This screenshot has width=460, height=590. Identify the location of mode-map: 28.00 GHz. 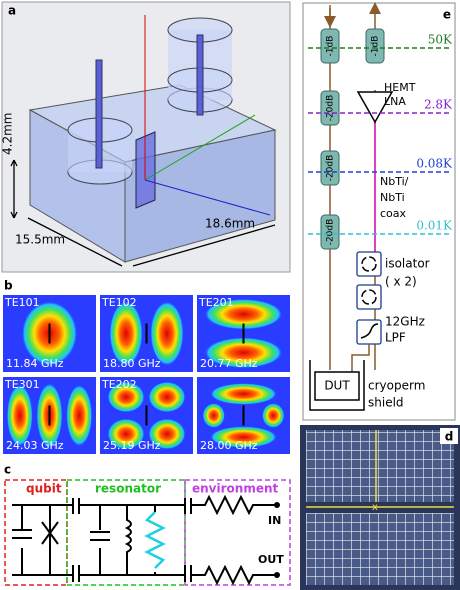
(243, 415).